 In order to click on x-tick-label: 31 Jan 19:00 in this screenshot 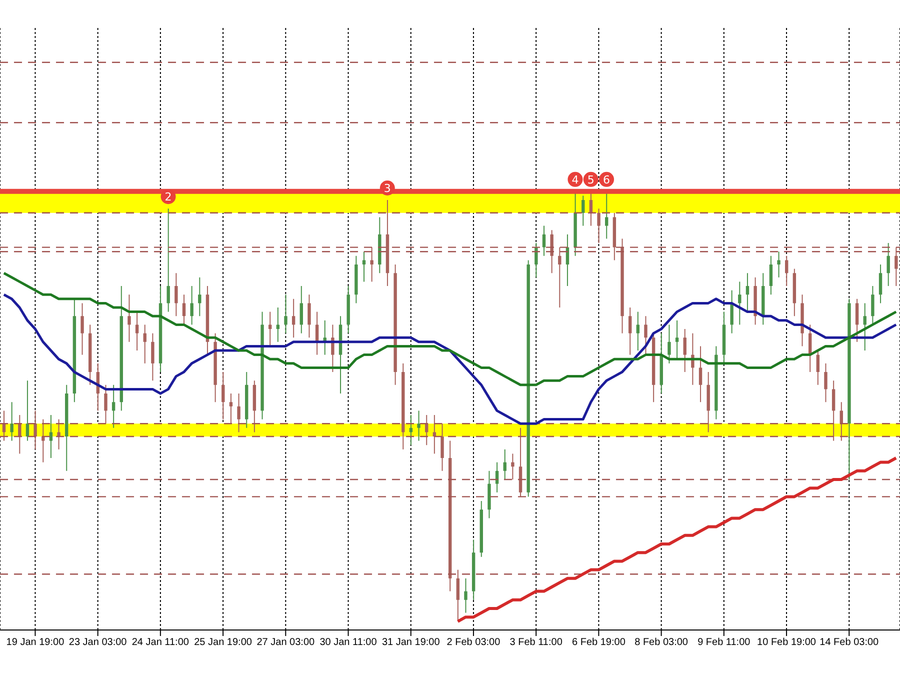, I will do `click(411, 642)`.